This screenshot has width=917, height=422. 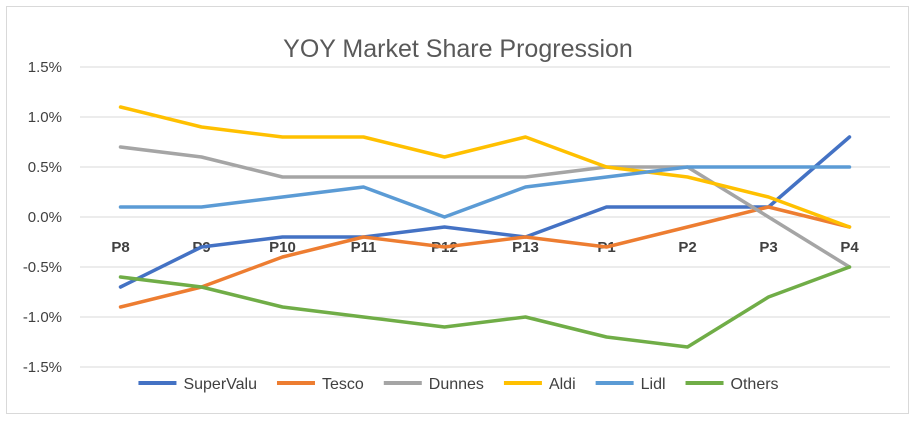 I want to click on x-tick-label: P2, so click(x=687, y=247).